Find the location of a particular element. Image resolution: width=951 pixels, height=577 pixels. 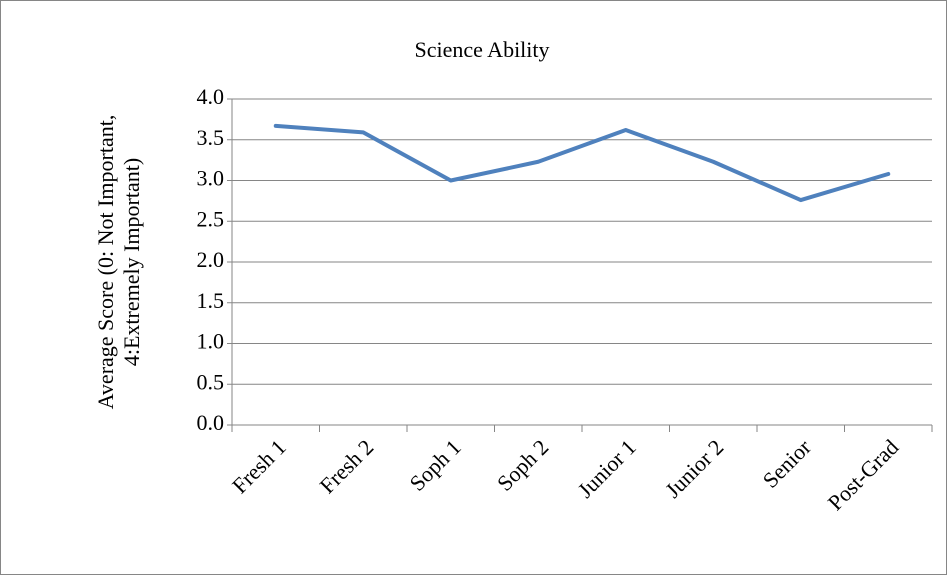

y-axis-title: 4:Extremely Important) is located at coordinates (131, 262).